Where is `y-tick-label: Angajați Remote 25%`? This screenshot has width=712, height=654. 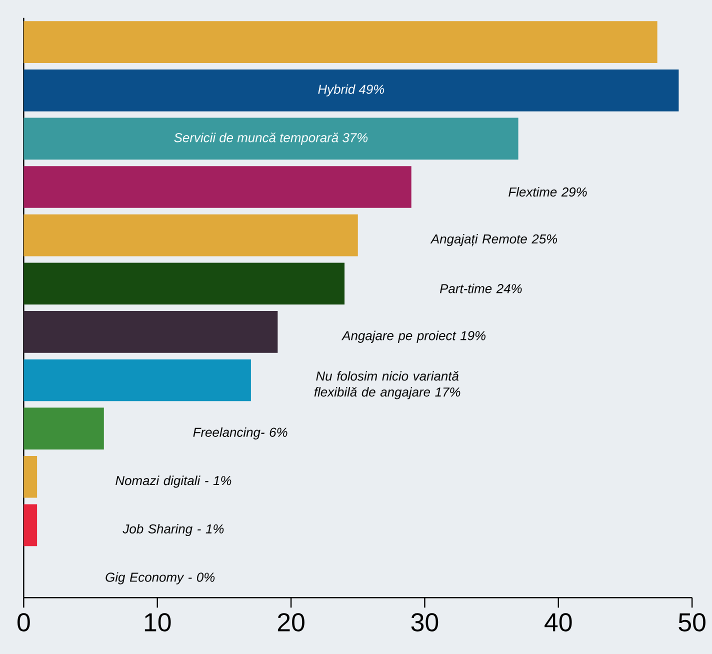 y-tick-label: Angajați Remote 25% is located at coordinates (494, 240).